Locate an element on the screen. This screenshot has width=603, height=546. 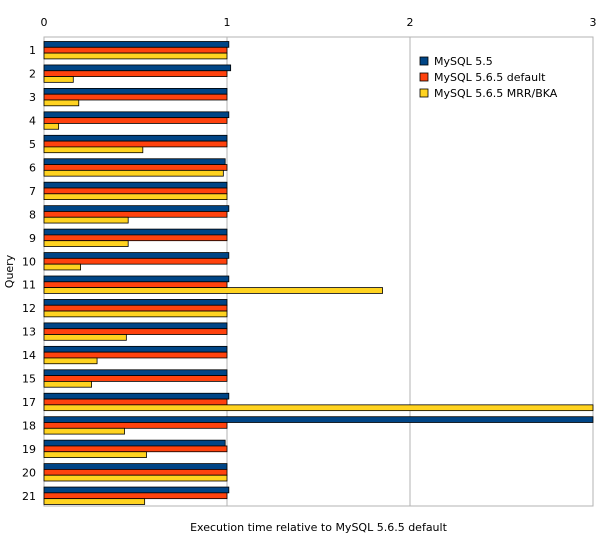
y-tick-label: 19 is located at coordinates (29, 449).